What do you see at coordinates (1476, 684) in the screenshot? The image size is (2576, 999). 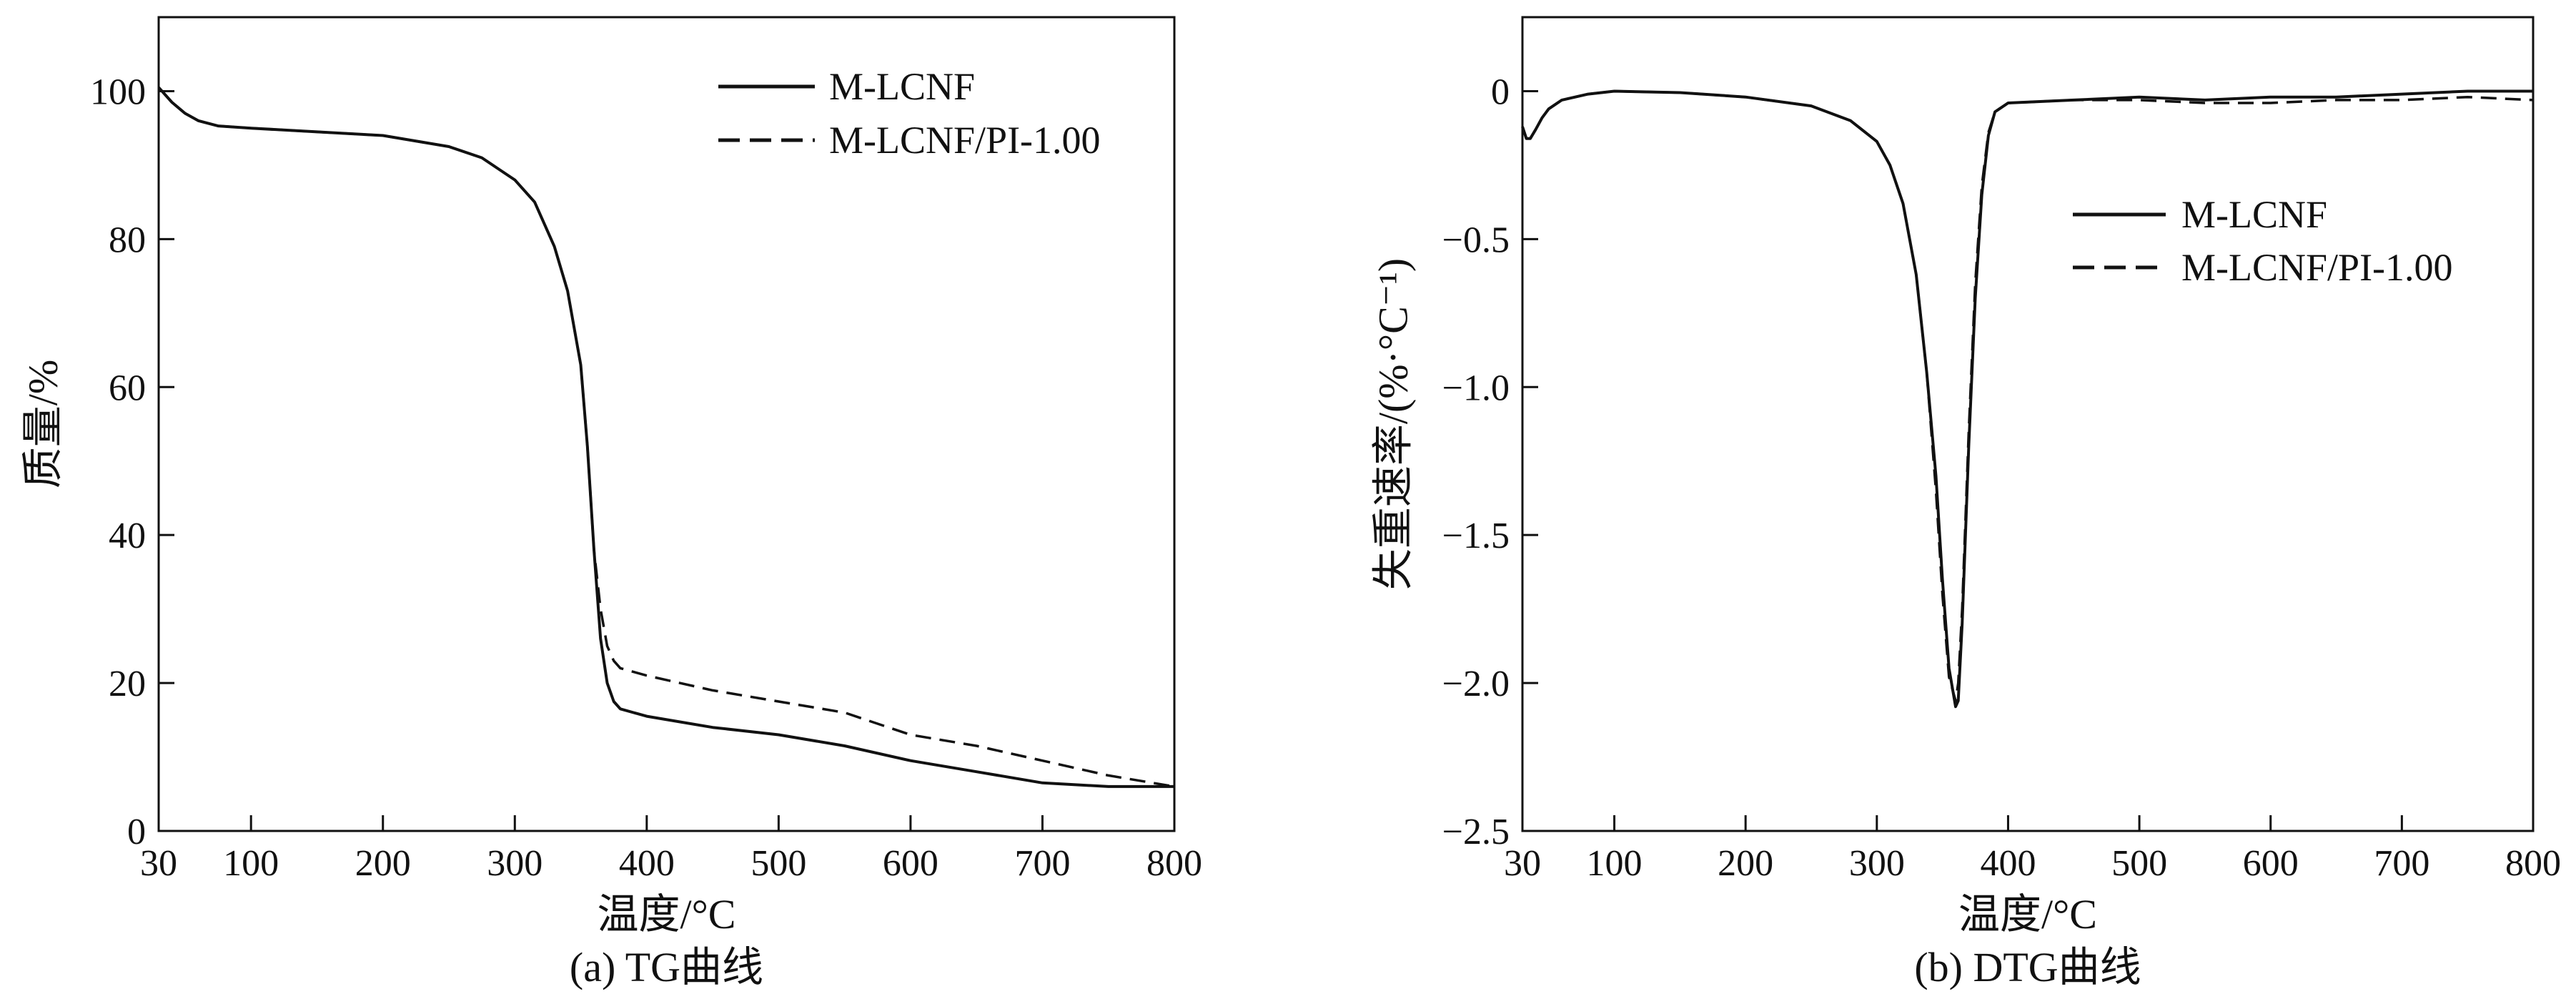 I see `y-tick-label: −2.0` at bounding box center [1476, 684].